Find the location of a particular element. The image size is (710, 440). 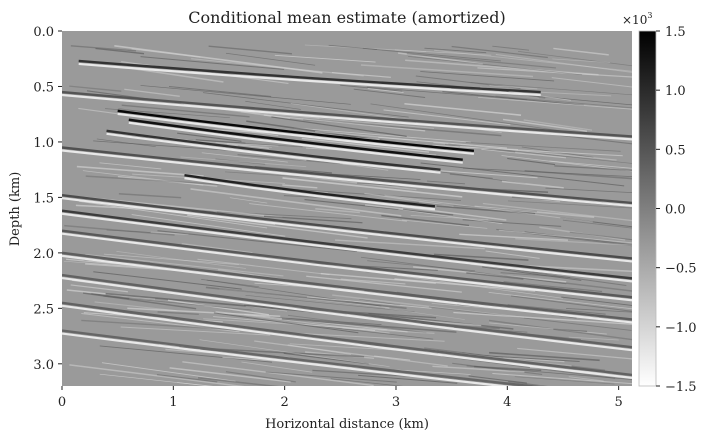

x-tick-label: 1 is located at coordinates (173, 402).